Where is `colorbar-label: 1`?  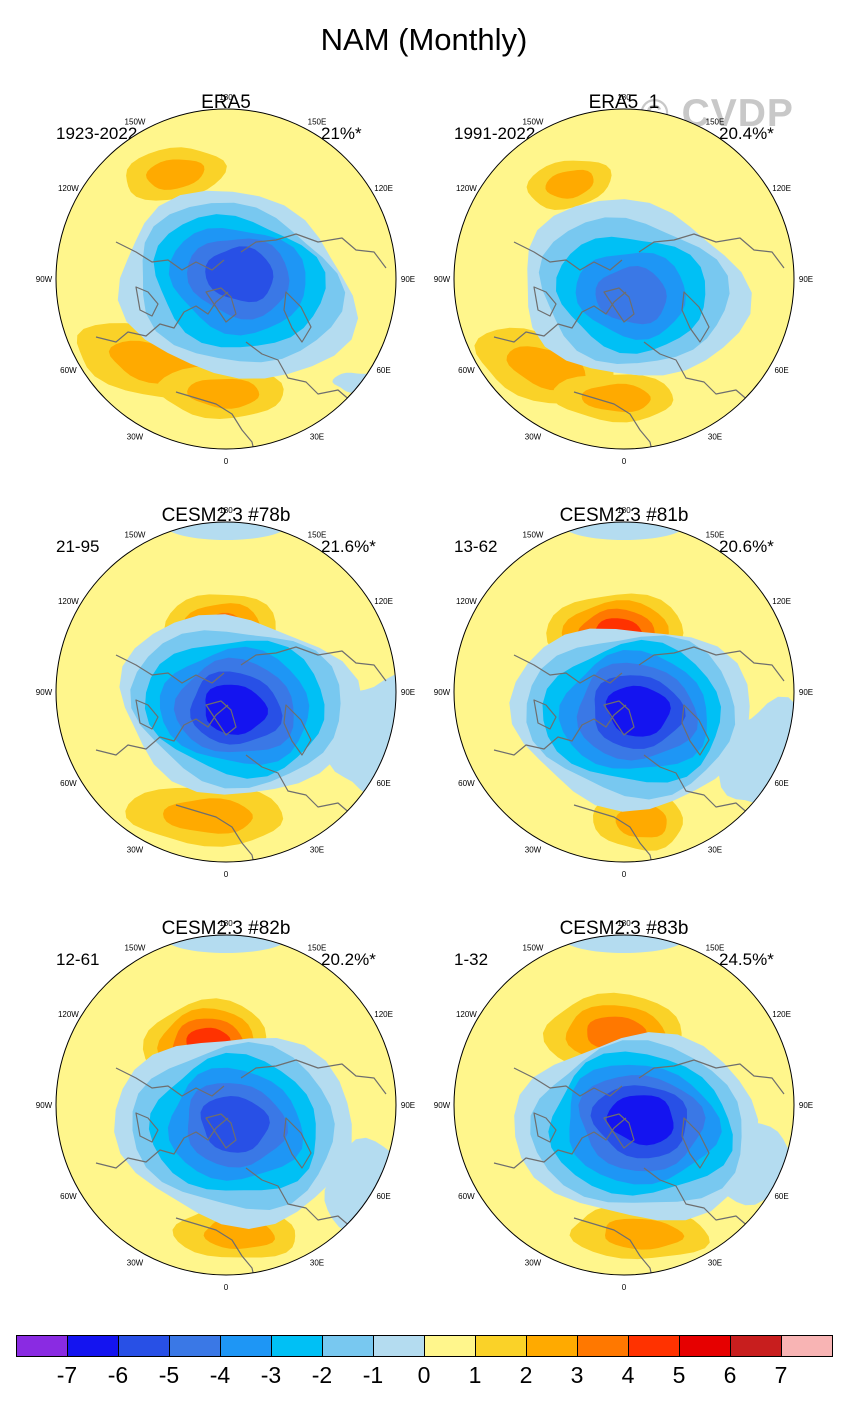 colorbar-label: 1 is located at coordinates (475, 1375).